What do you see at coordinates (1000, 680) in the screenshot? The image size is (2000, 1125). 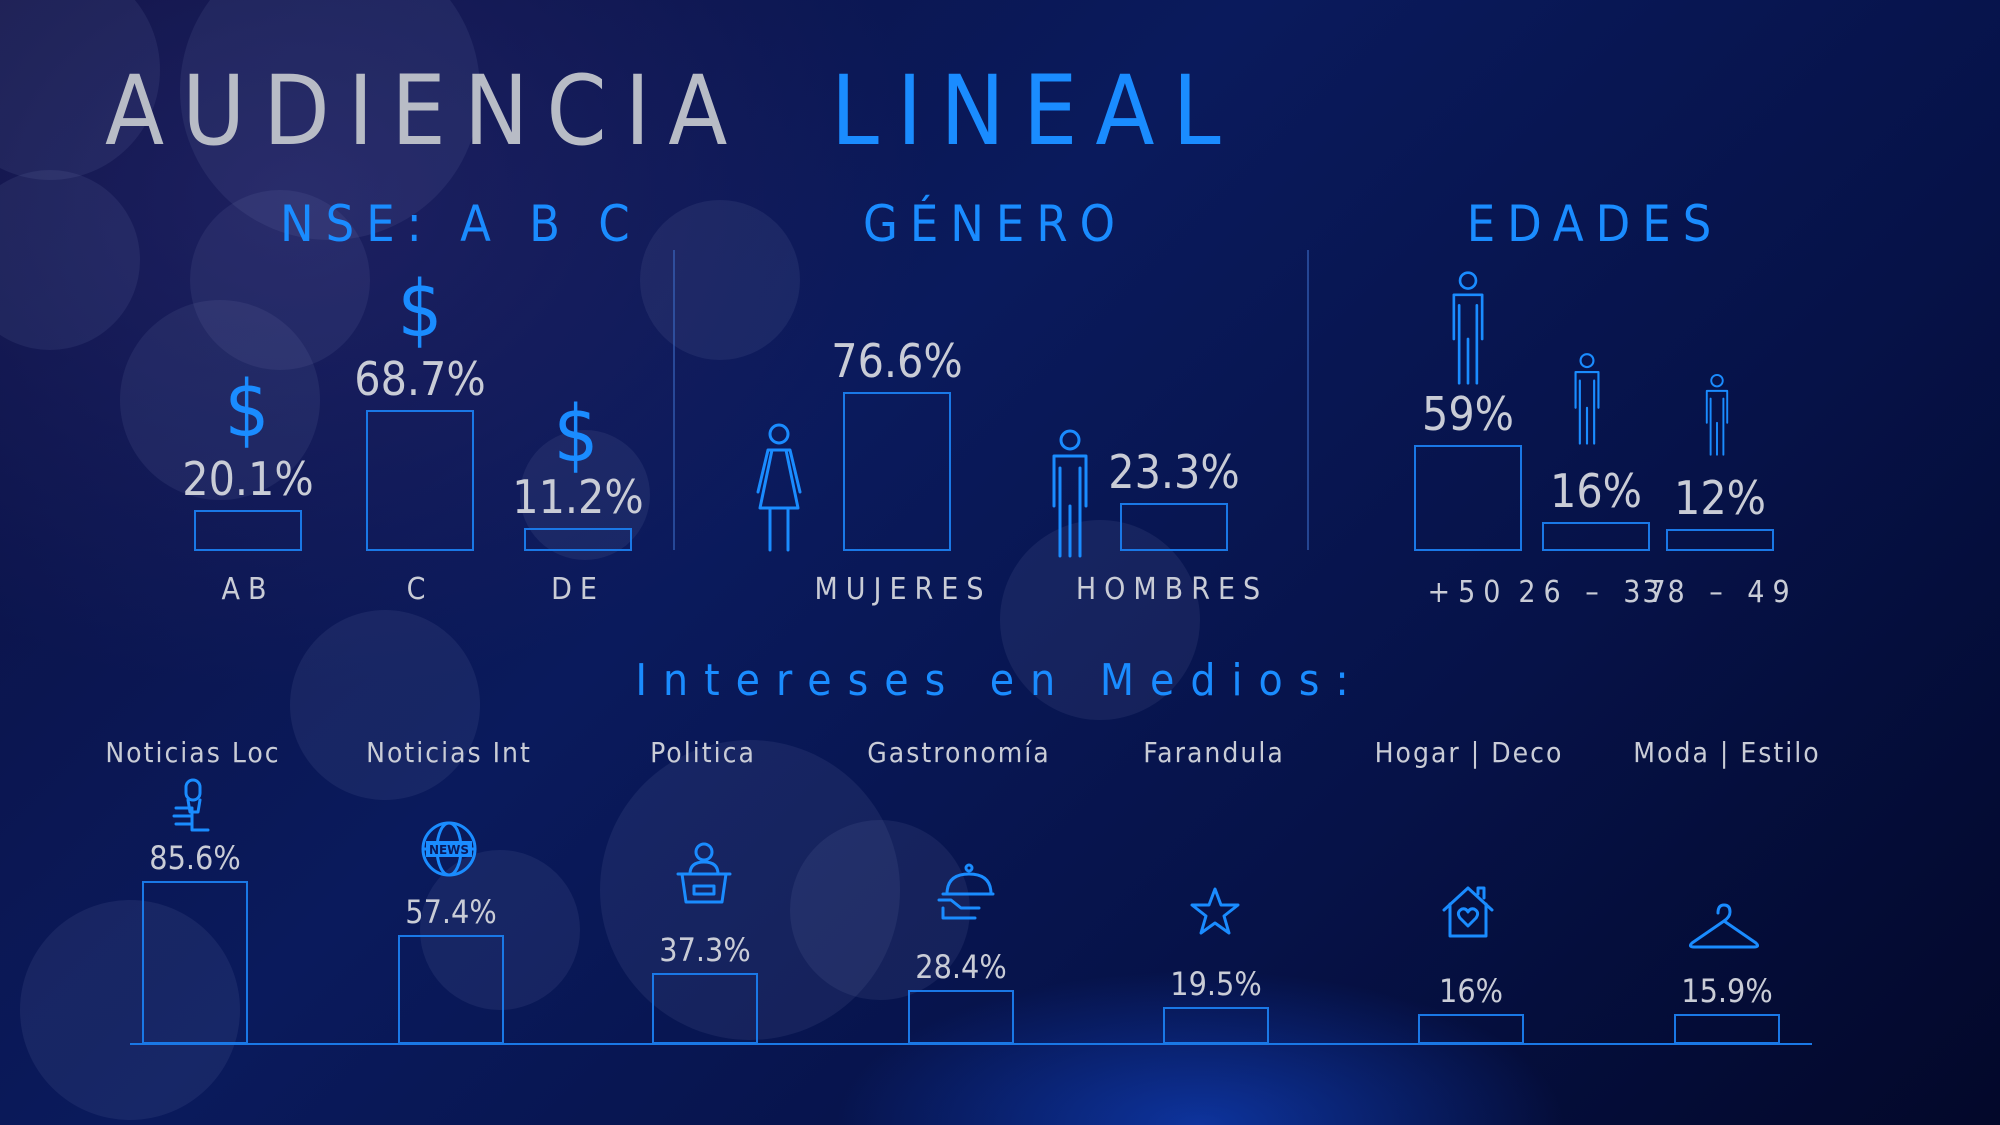 I see `intereses-title: Intereses en Medios:` at bounding box center [1000, 680].